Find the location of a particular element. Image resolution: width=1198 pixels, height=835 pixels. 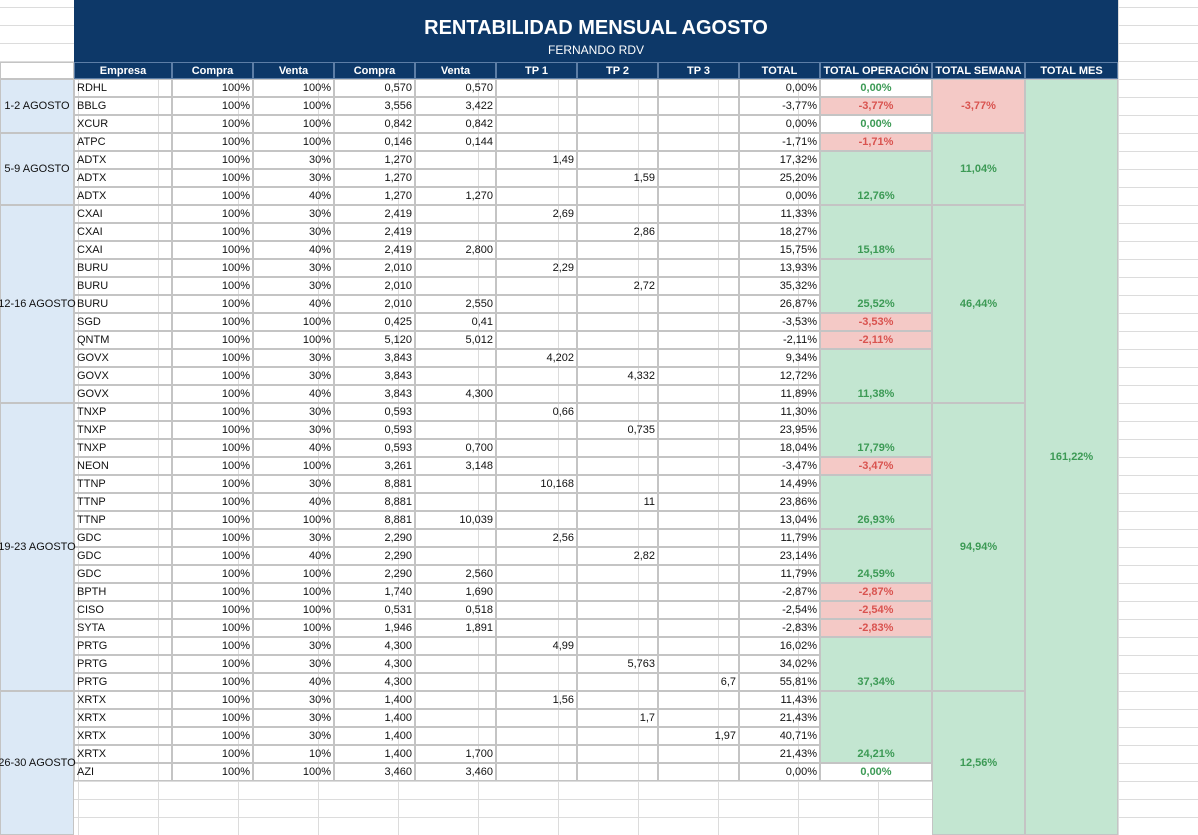

value-cell: 16,02% is located at coordinates (779, 646).